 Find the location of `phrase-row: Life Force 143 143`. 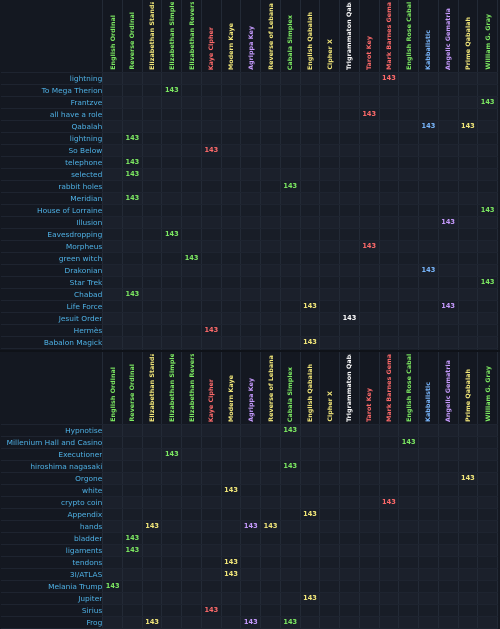

phrase-row: Life Force 143 143 is located at coordinates (249, 306).